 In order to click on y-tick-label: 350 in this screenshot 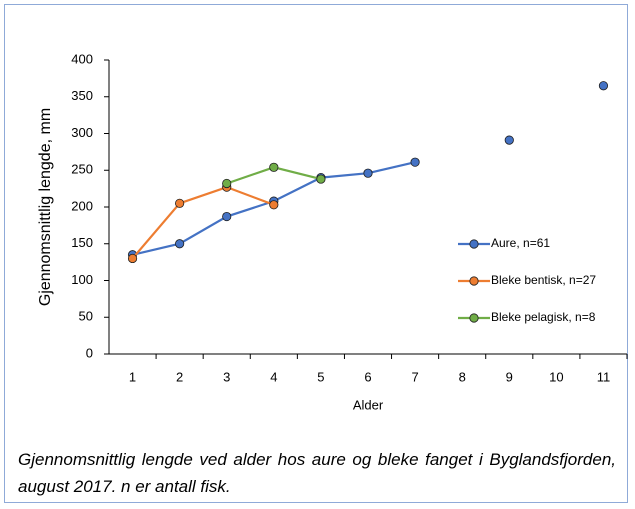, I will do `click(82, 95)`.